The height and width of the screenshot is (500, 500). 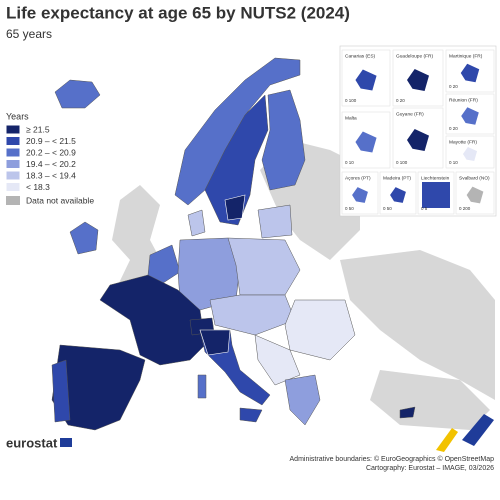 I want to click on eu-flag, so click(x=66, y=442).